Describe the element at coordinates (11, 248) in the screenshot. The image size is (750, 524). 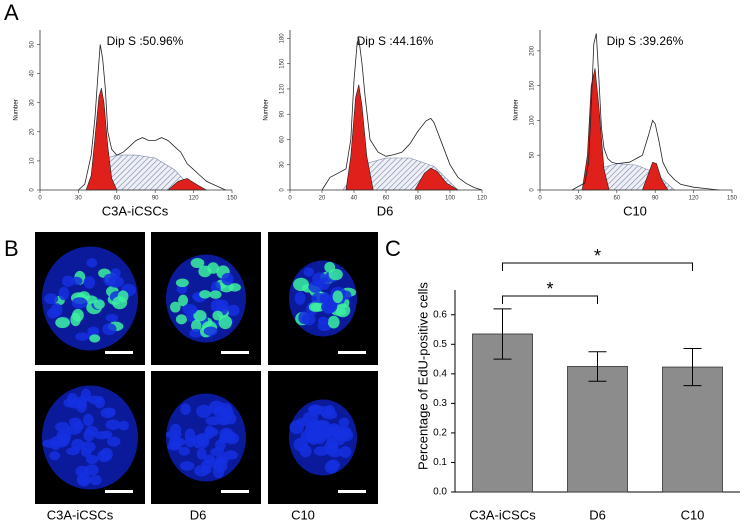
I see `panel-label: B` at that location.